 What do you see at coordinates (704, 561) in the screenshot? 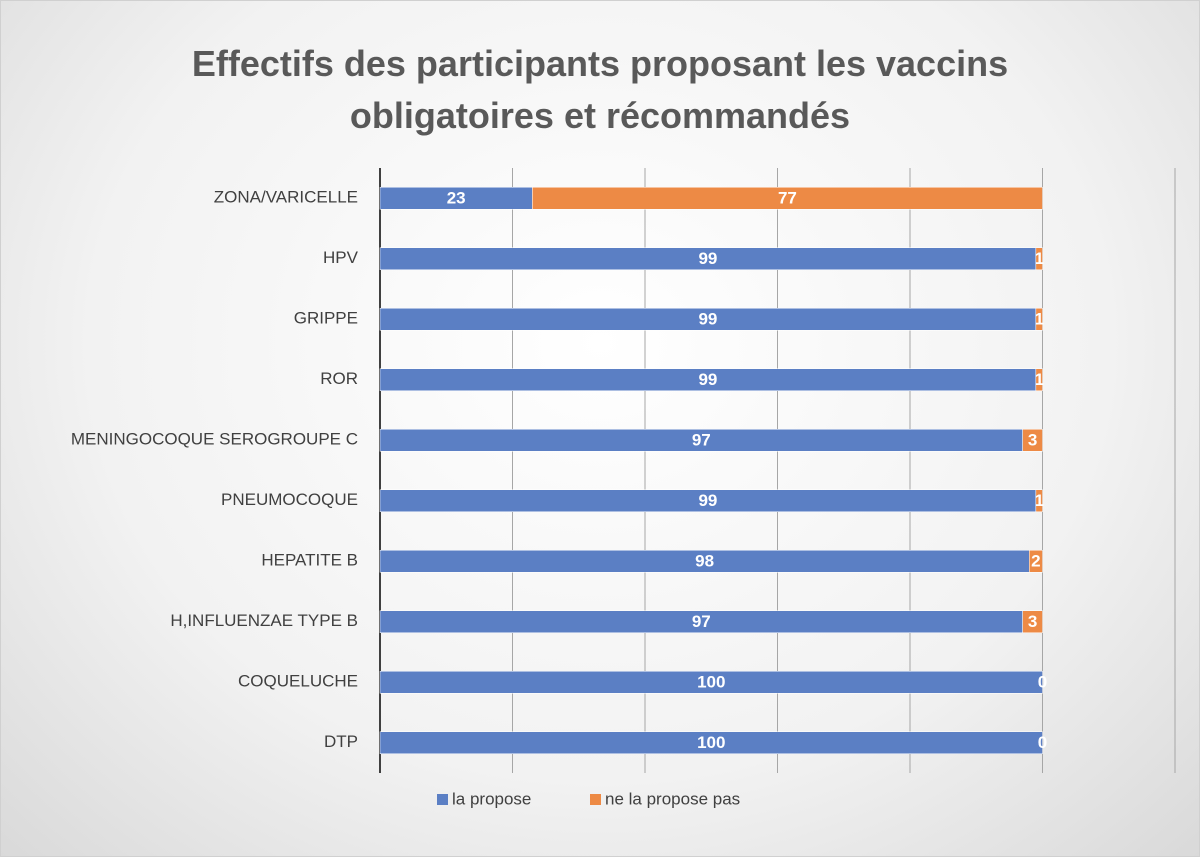
I see `data-label: 98` at bounding box center [704, 561].